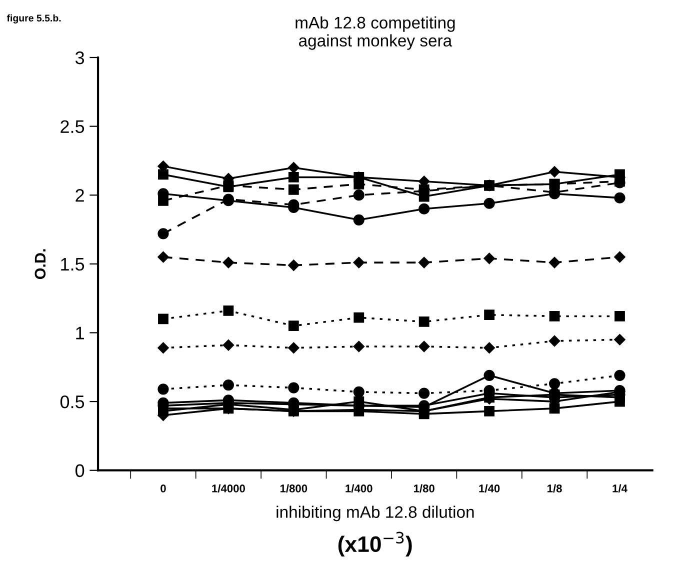 Image resolution: width=676 pixels, height=575 pixels. What do you see at coordinates (359, 488) in the screenshot?
I see `x-tick-label: 1/400` at bounding box center [359, 488].